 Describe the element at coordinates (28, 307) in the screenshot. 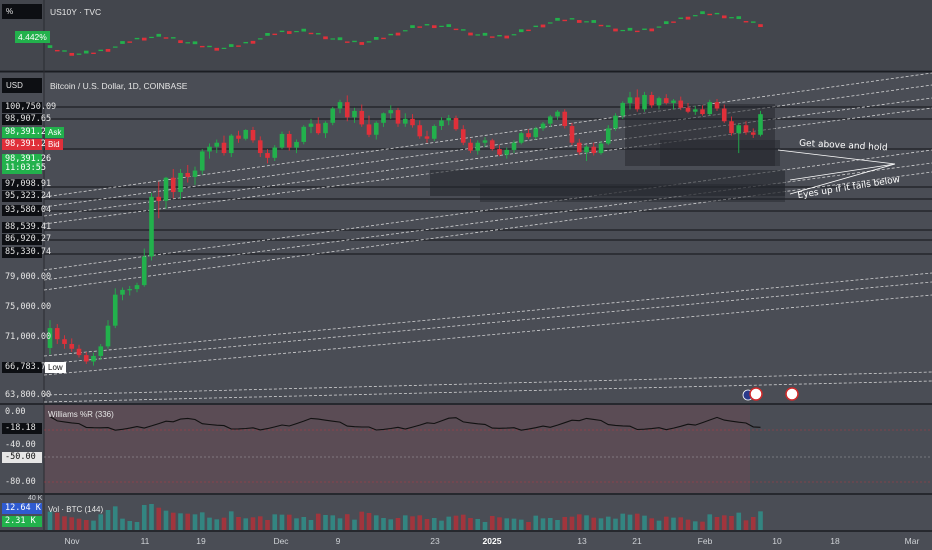

I see `price-level-label: 75,000.00` at that location.